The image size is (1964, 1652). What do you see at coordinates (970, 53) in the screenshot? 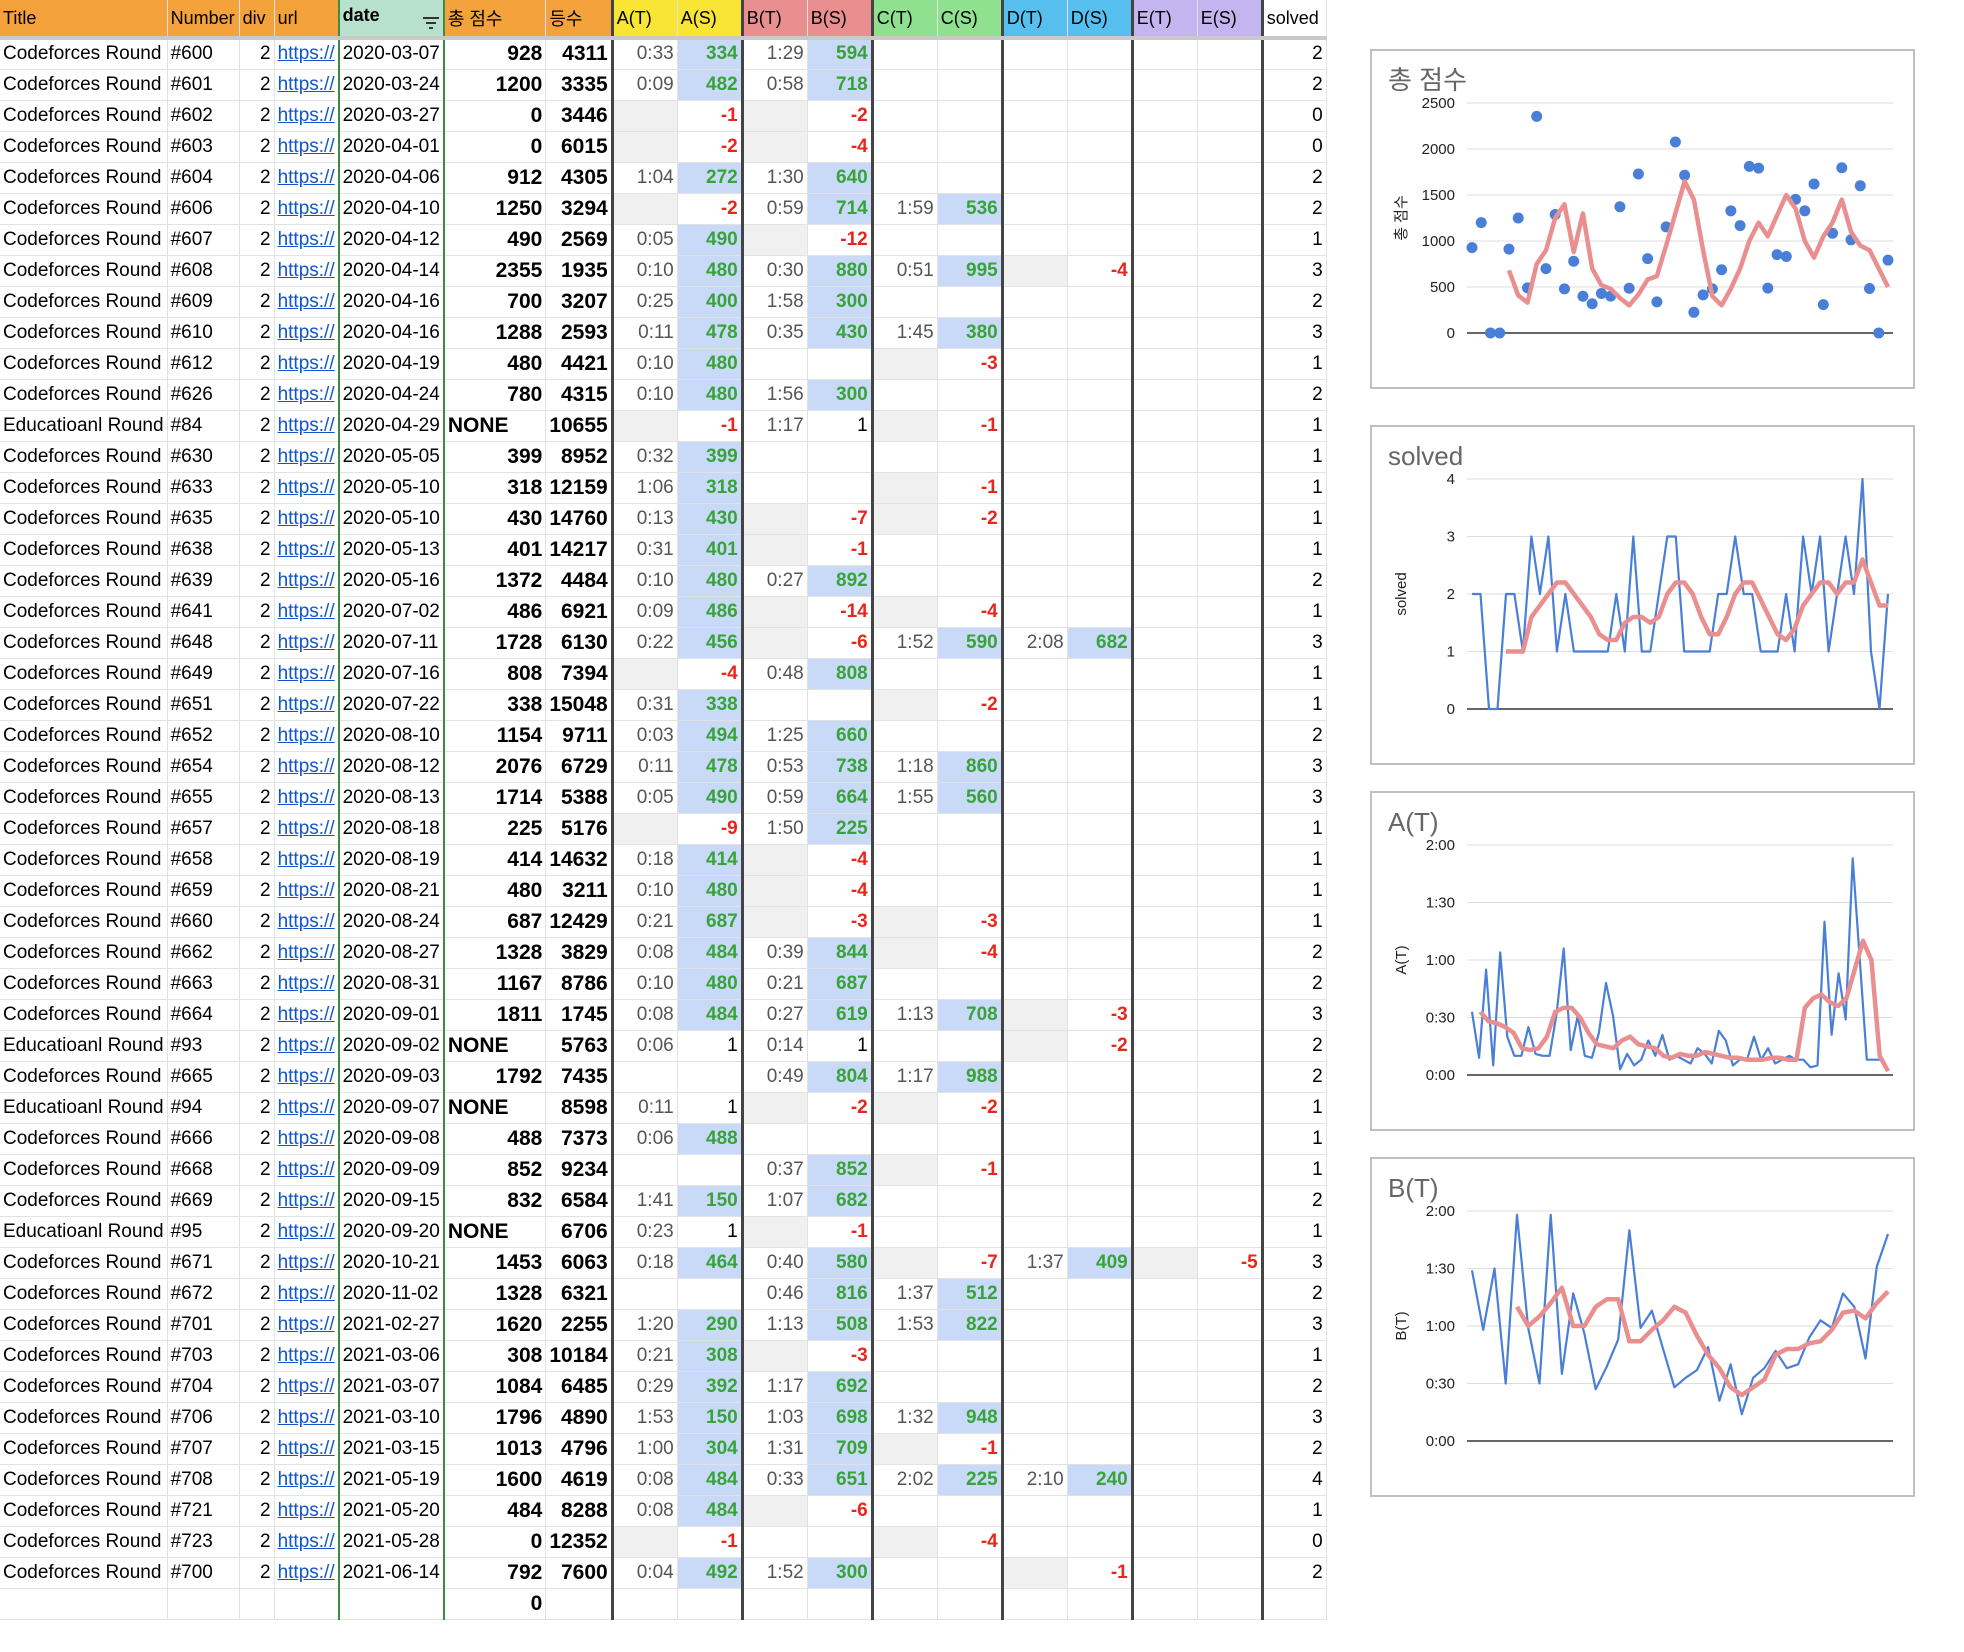
I see `cell-c-score` at bounding box center [970, 53].